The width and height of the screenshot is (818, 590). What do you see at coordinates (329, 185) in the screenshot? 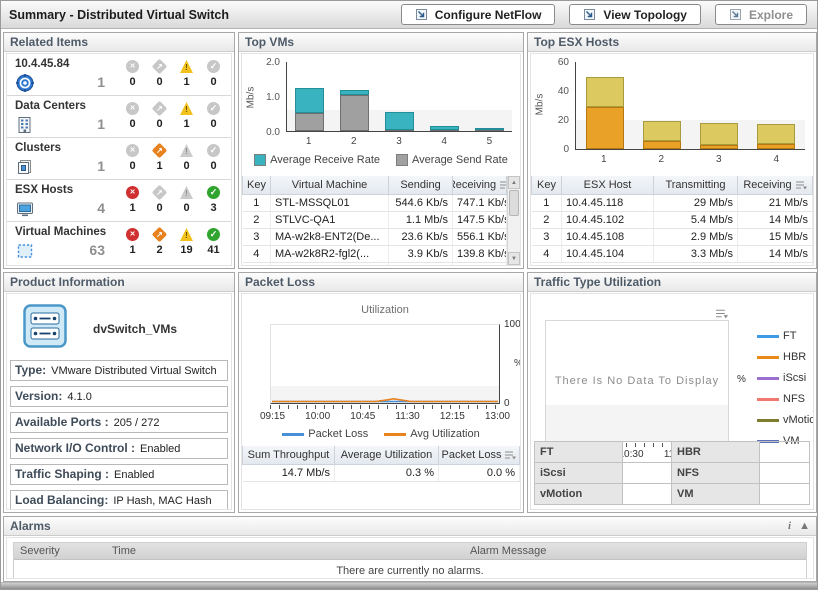
I see `column-header-vm: Virtual Machine` at bounding box center [329, 185].